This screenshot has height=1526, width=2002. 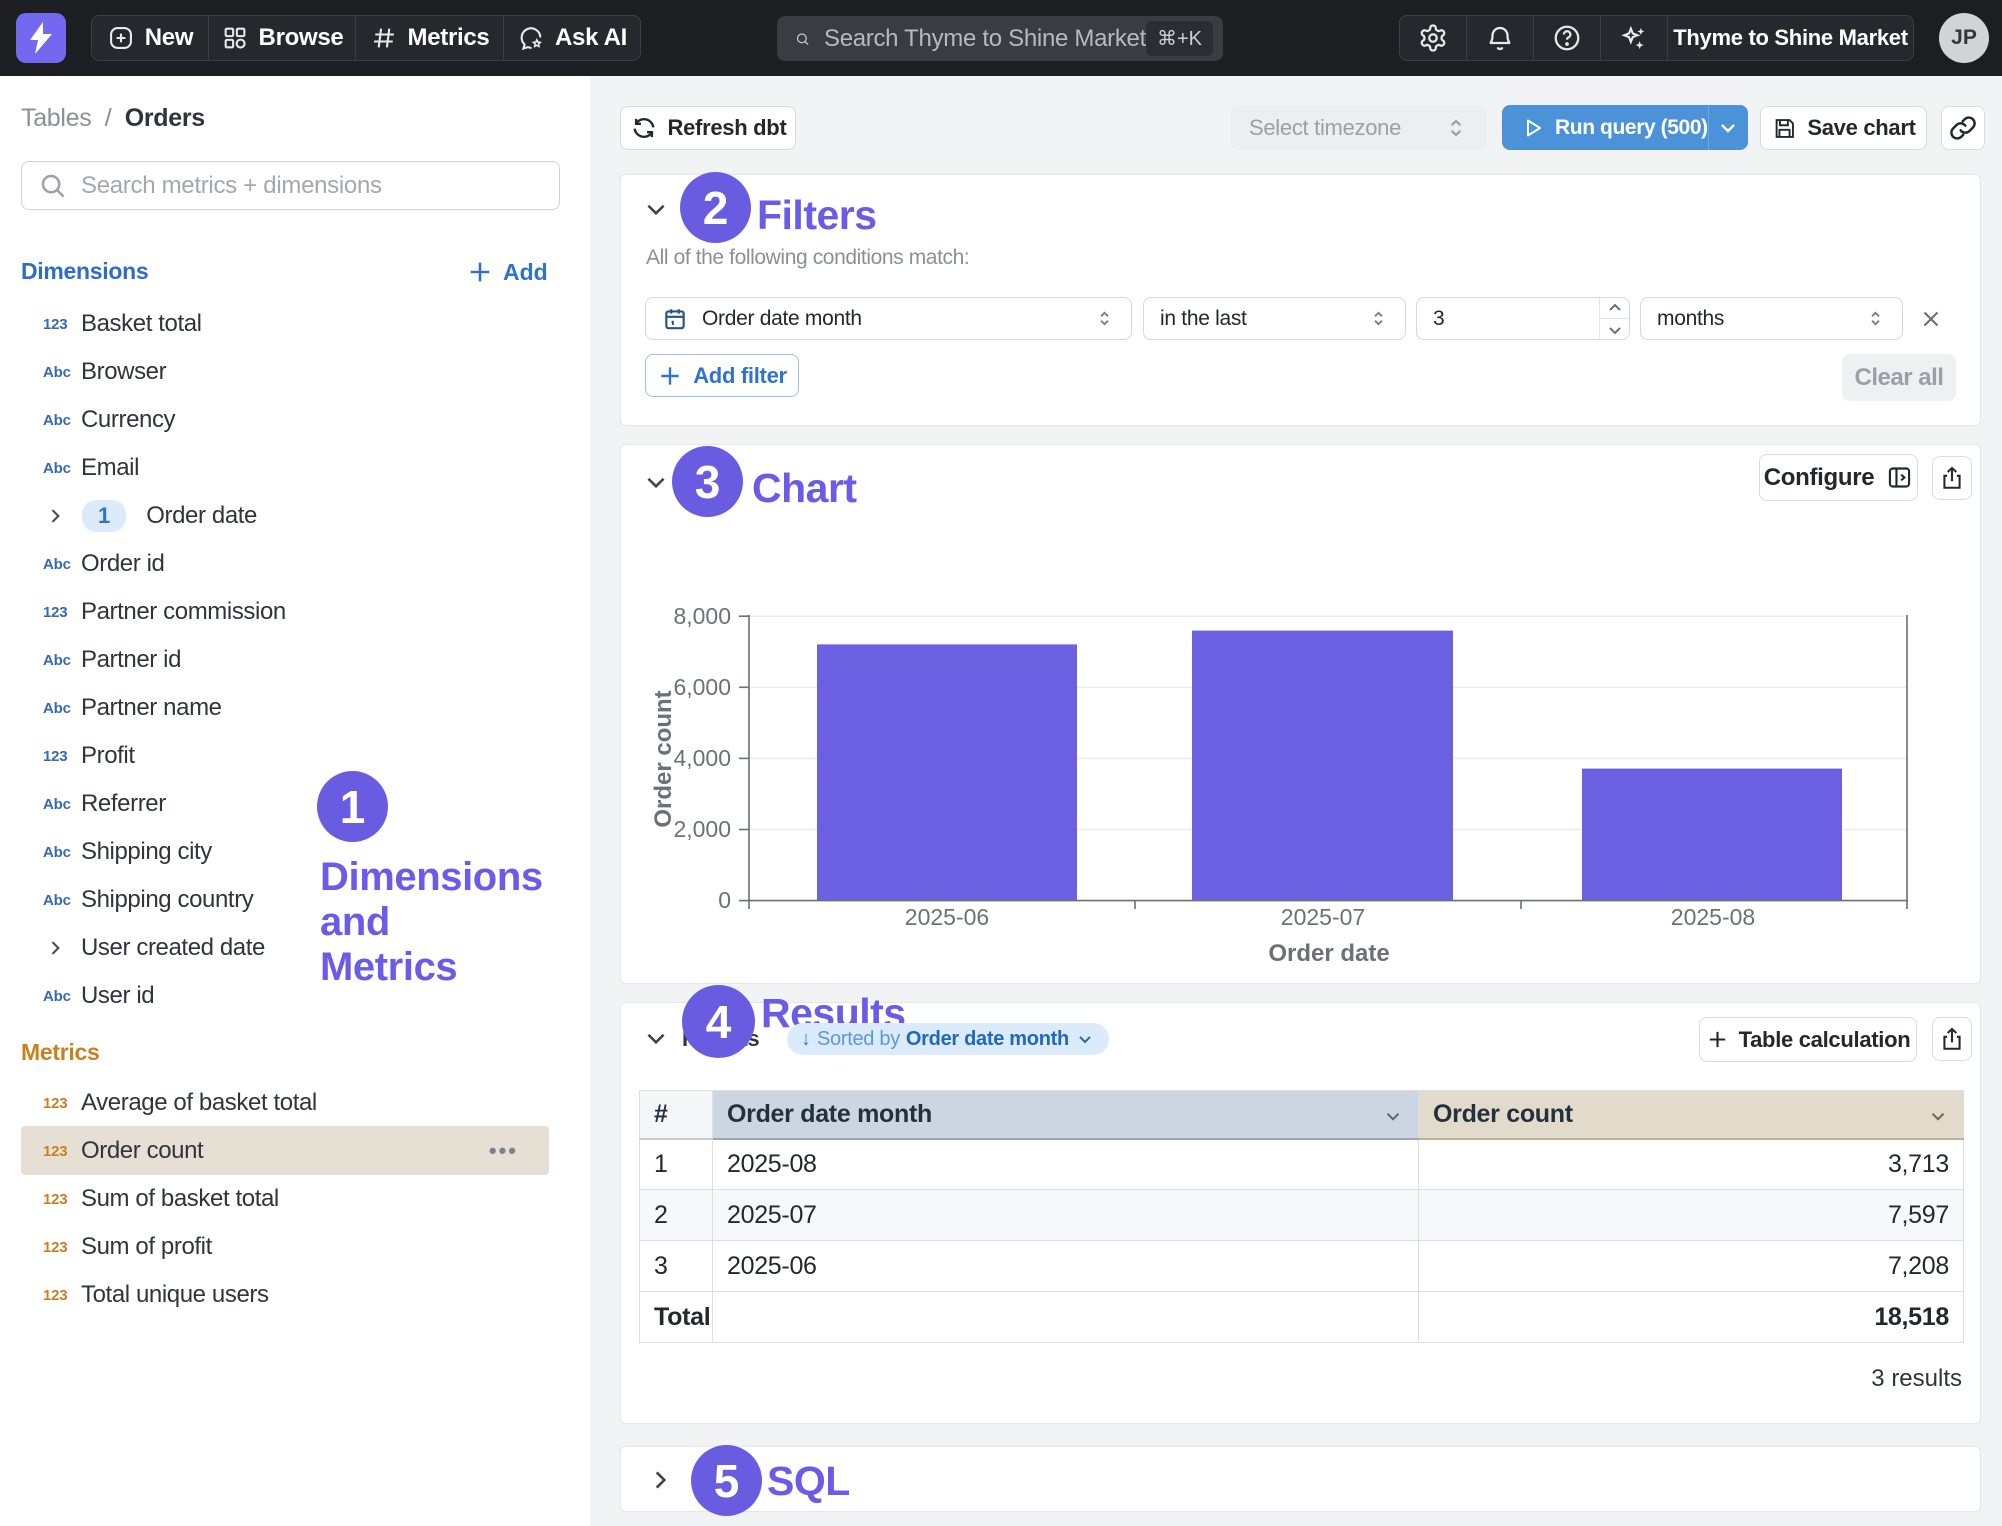 What do you see at coordinates (702, 687) in the screenshot?
I see `svg-text: 6,000` at bounding box center [702, 687].